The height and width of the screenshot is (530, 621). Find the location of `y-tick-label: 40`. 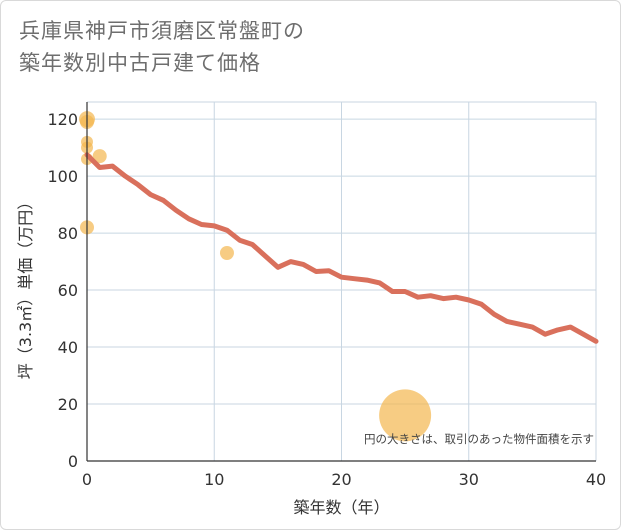

y-tick-label: 40 is located at coordinates (68, 347).